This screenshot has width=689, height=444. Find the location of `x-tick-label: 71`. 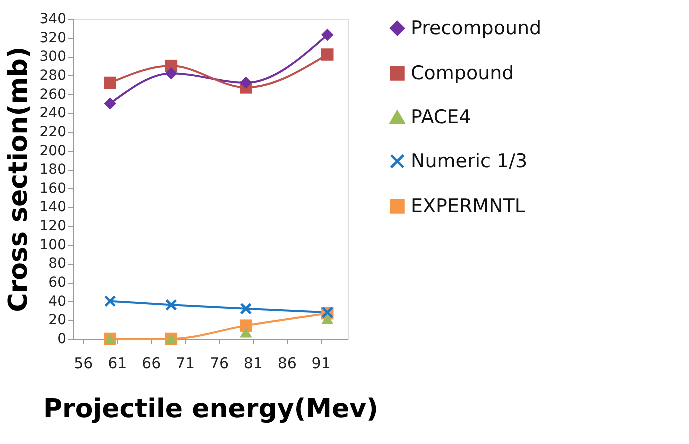

x-tick-label: 71 is located at coordinates (186, 363).